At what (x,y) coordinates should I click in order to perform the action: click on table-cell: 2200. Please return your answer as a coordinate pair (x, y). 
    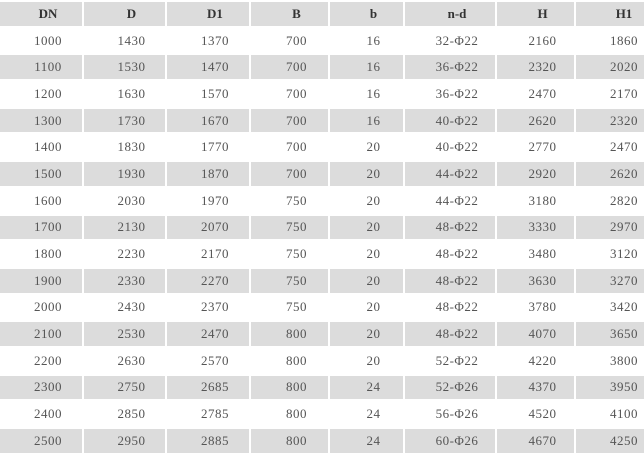
    Looking at the image, I should click on (48, 360).